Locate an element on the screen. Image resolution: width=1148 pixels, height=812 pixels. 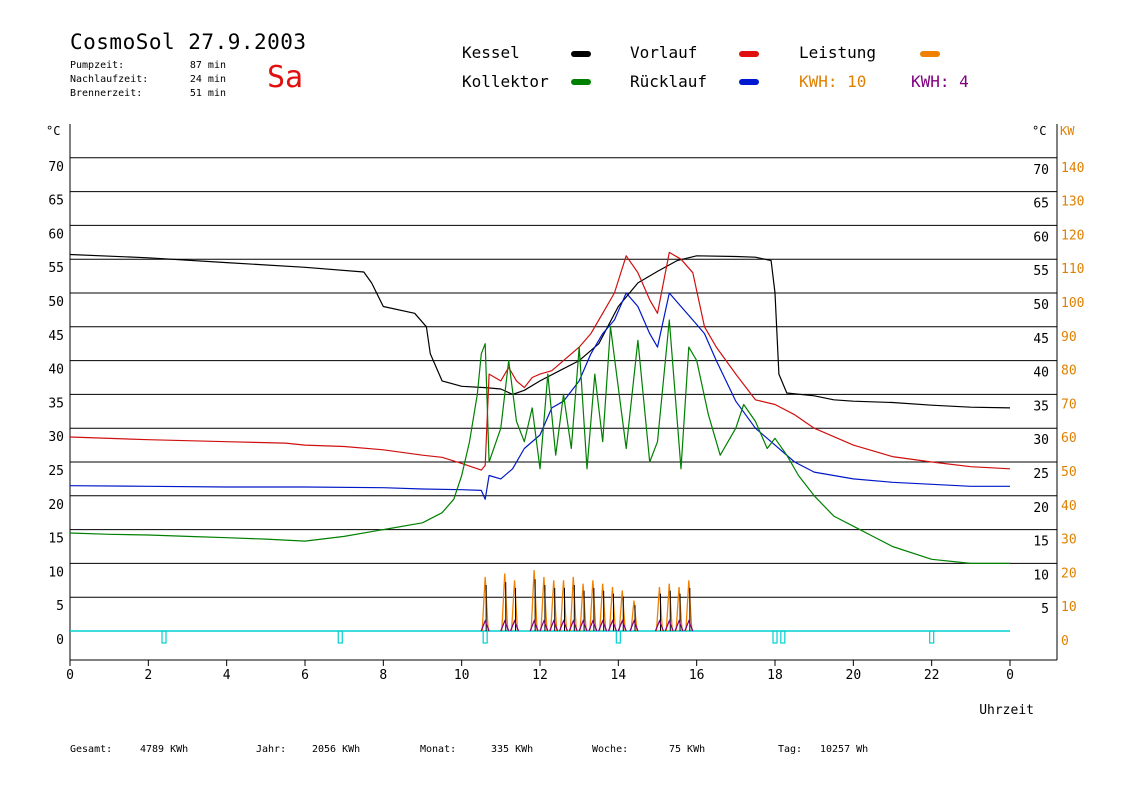
y-left-tick-label: 65 is located at coordinates (56, 201).